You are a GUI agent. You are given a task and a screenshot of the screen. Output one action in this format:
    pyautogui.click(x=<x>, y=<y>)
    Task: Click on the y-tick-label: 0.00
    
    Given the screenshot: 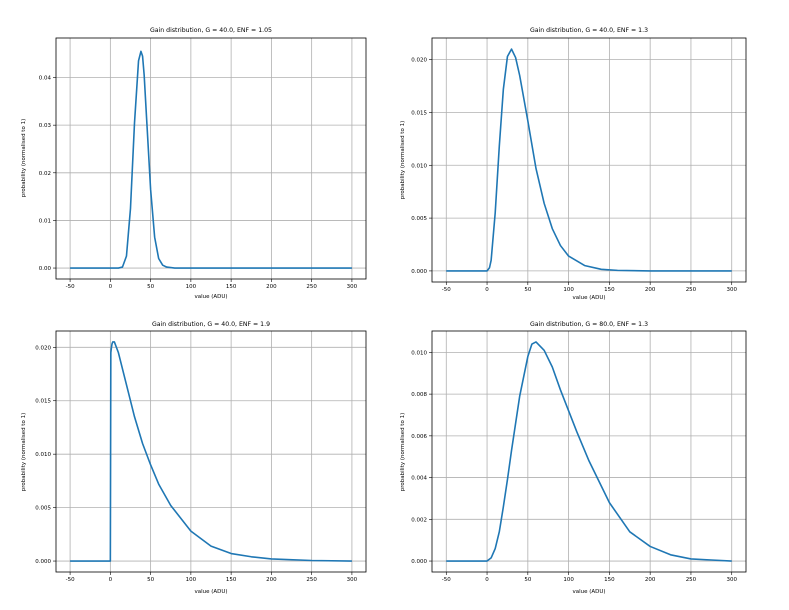 What is the action you would take?
    pyautogui.click(x=45, y=269)
    